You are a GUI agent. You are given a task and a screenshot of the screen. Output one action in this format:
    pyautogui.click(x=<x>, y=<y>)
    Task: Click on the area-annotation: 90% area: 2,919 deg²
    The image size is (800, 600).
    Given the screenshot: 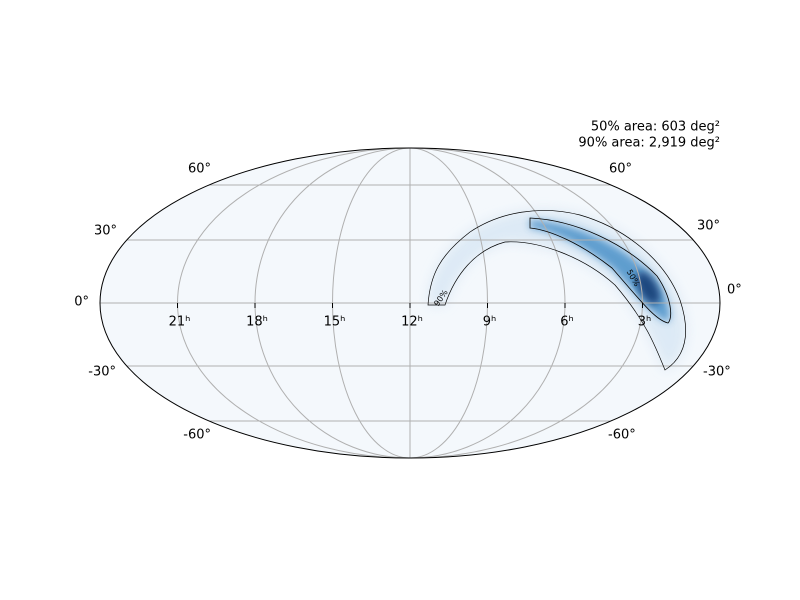 What is the action you would take?
    pyautogui.click(x=649, y=143)
    